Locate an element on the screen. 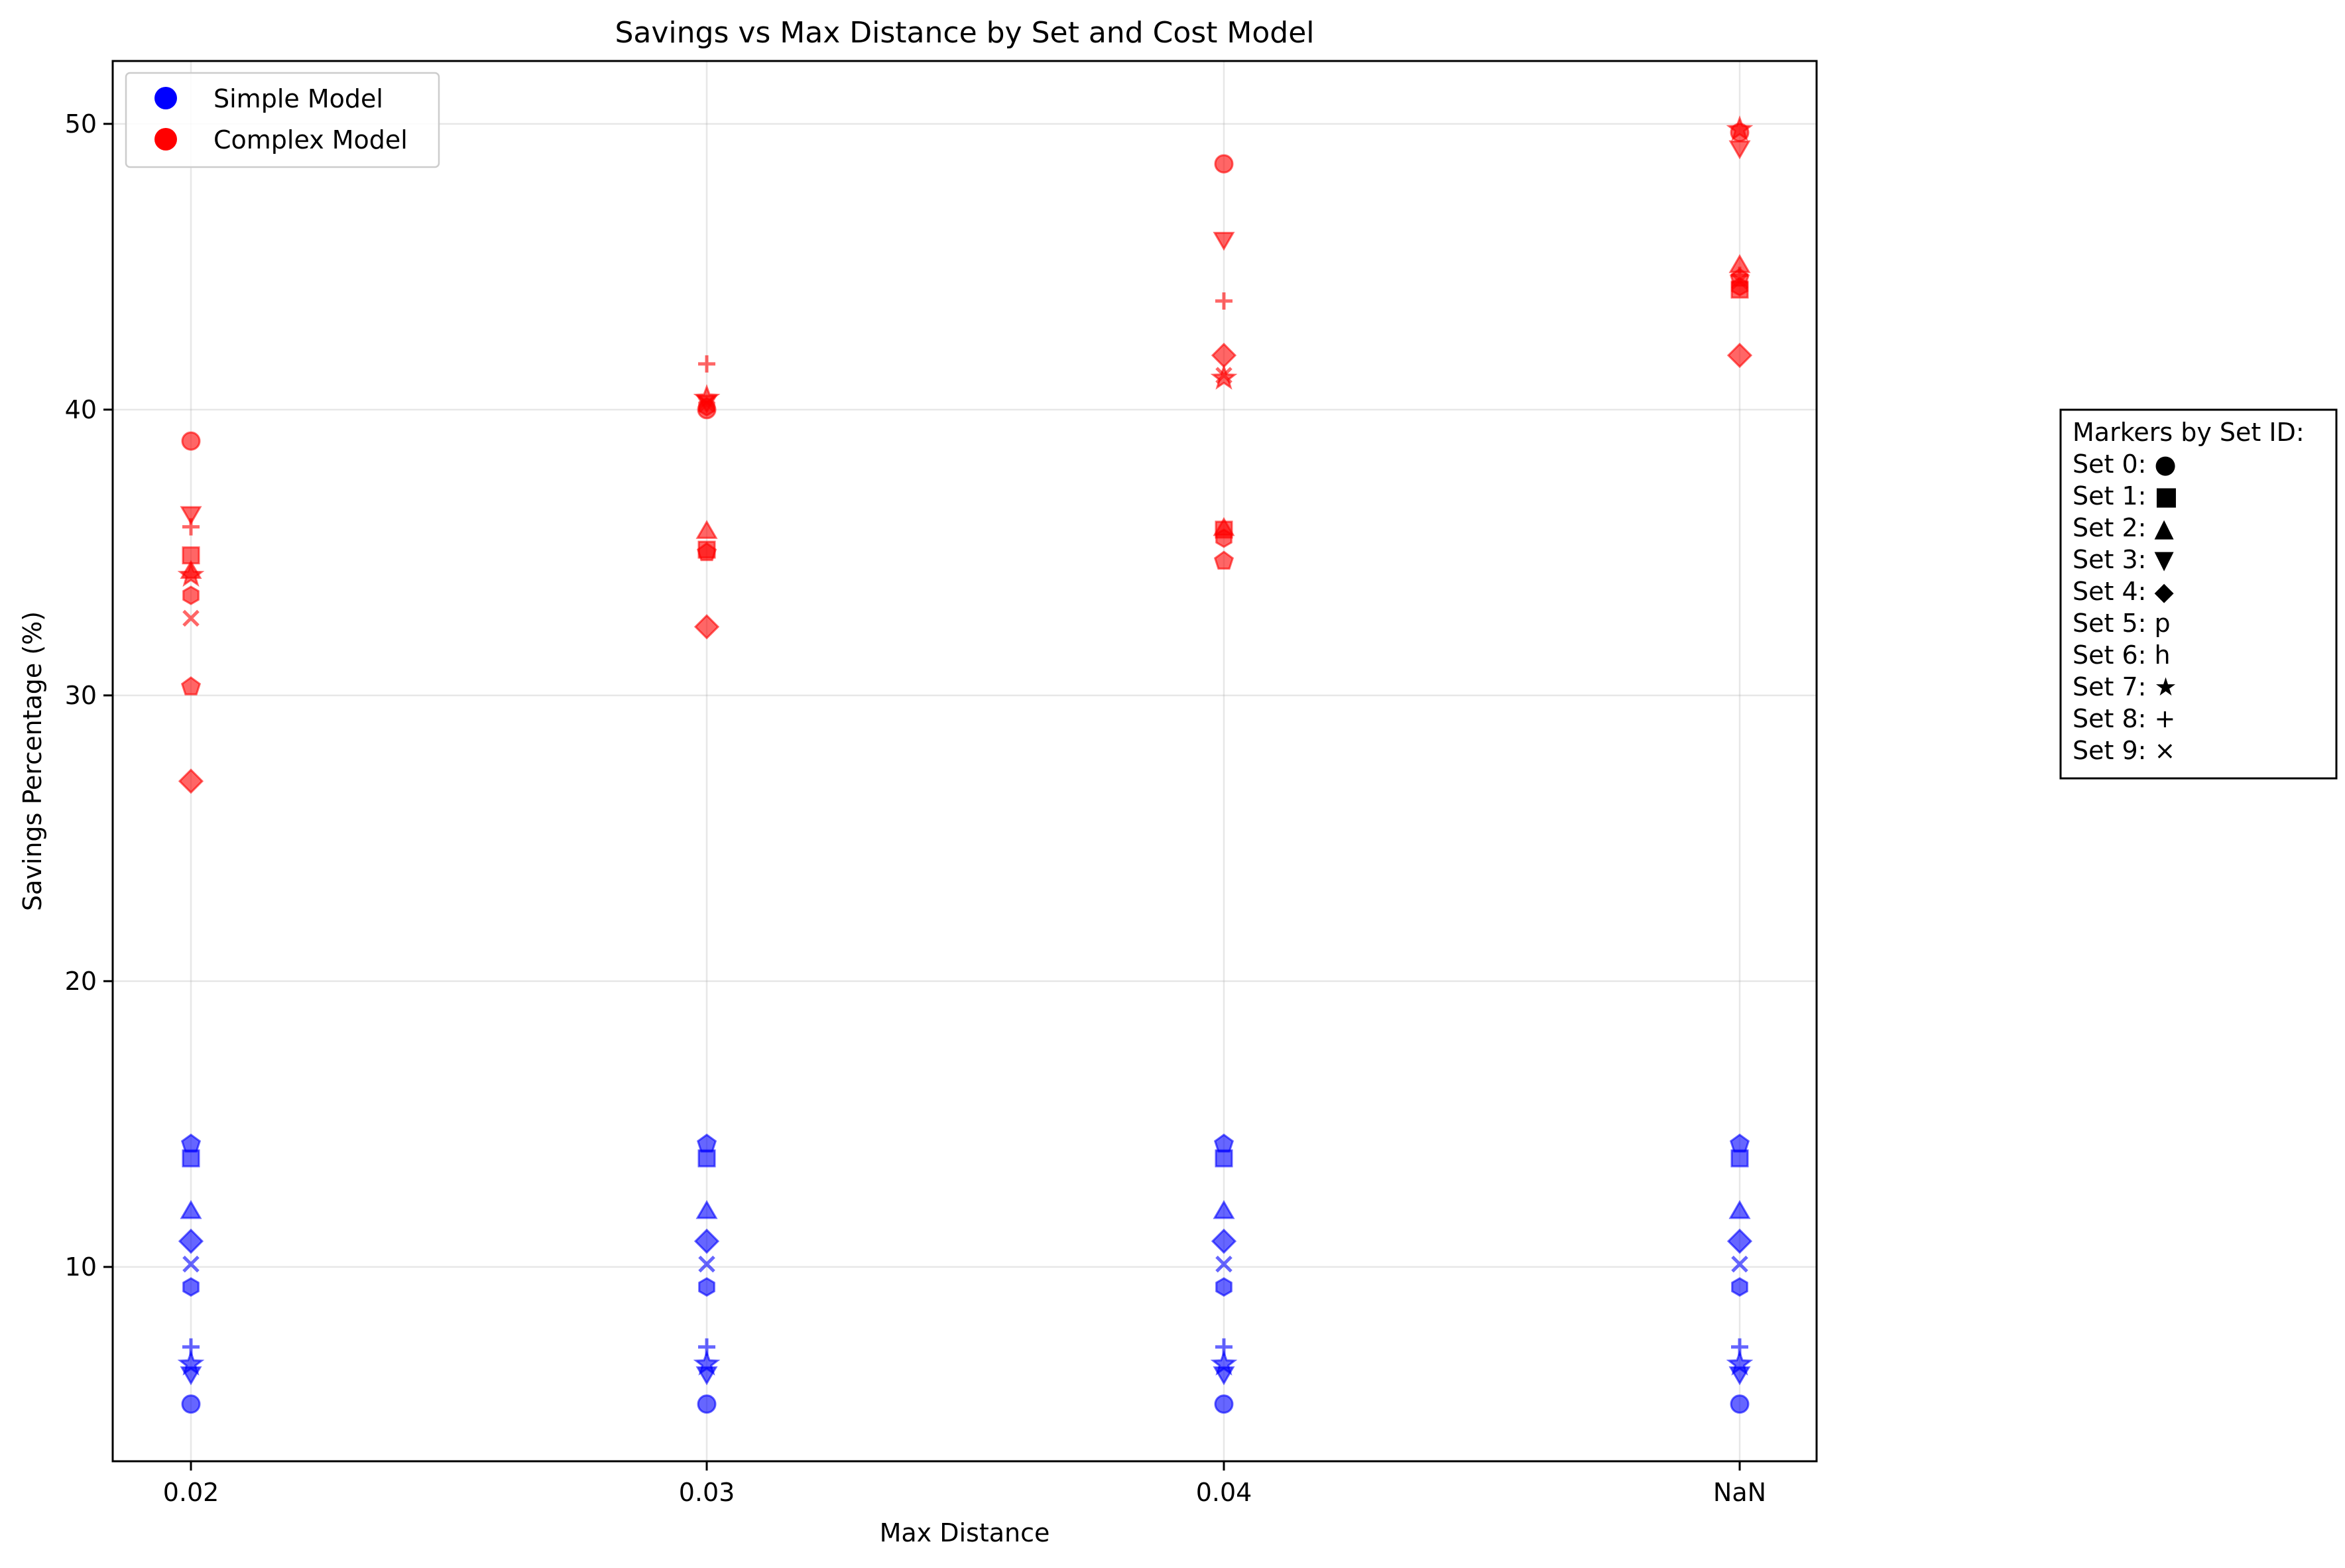  x-axis: 0.02 0.03 0.04 NaN is located at coordinates (964, 1484).